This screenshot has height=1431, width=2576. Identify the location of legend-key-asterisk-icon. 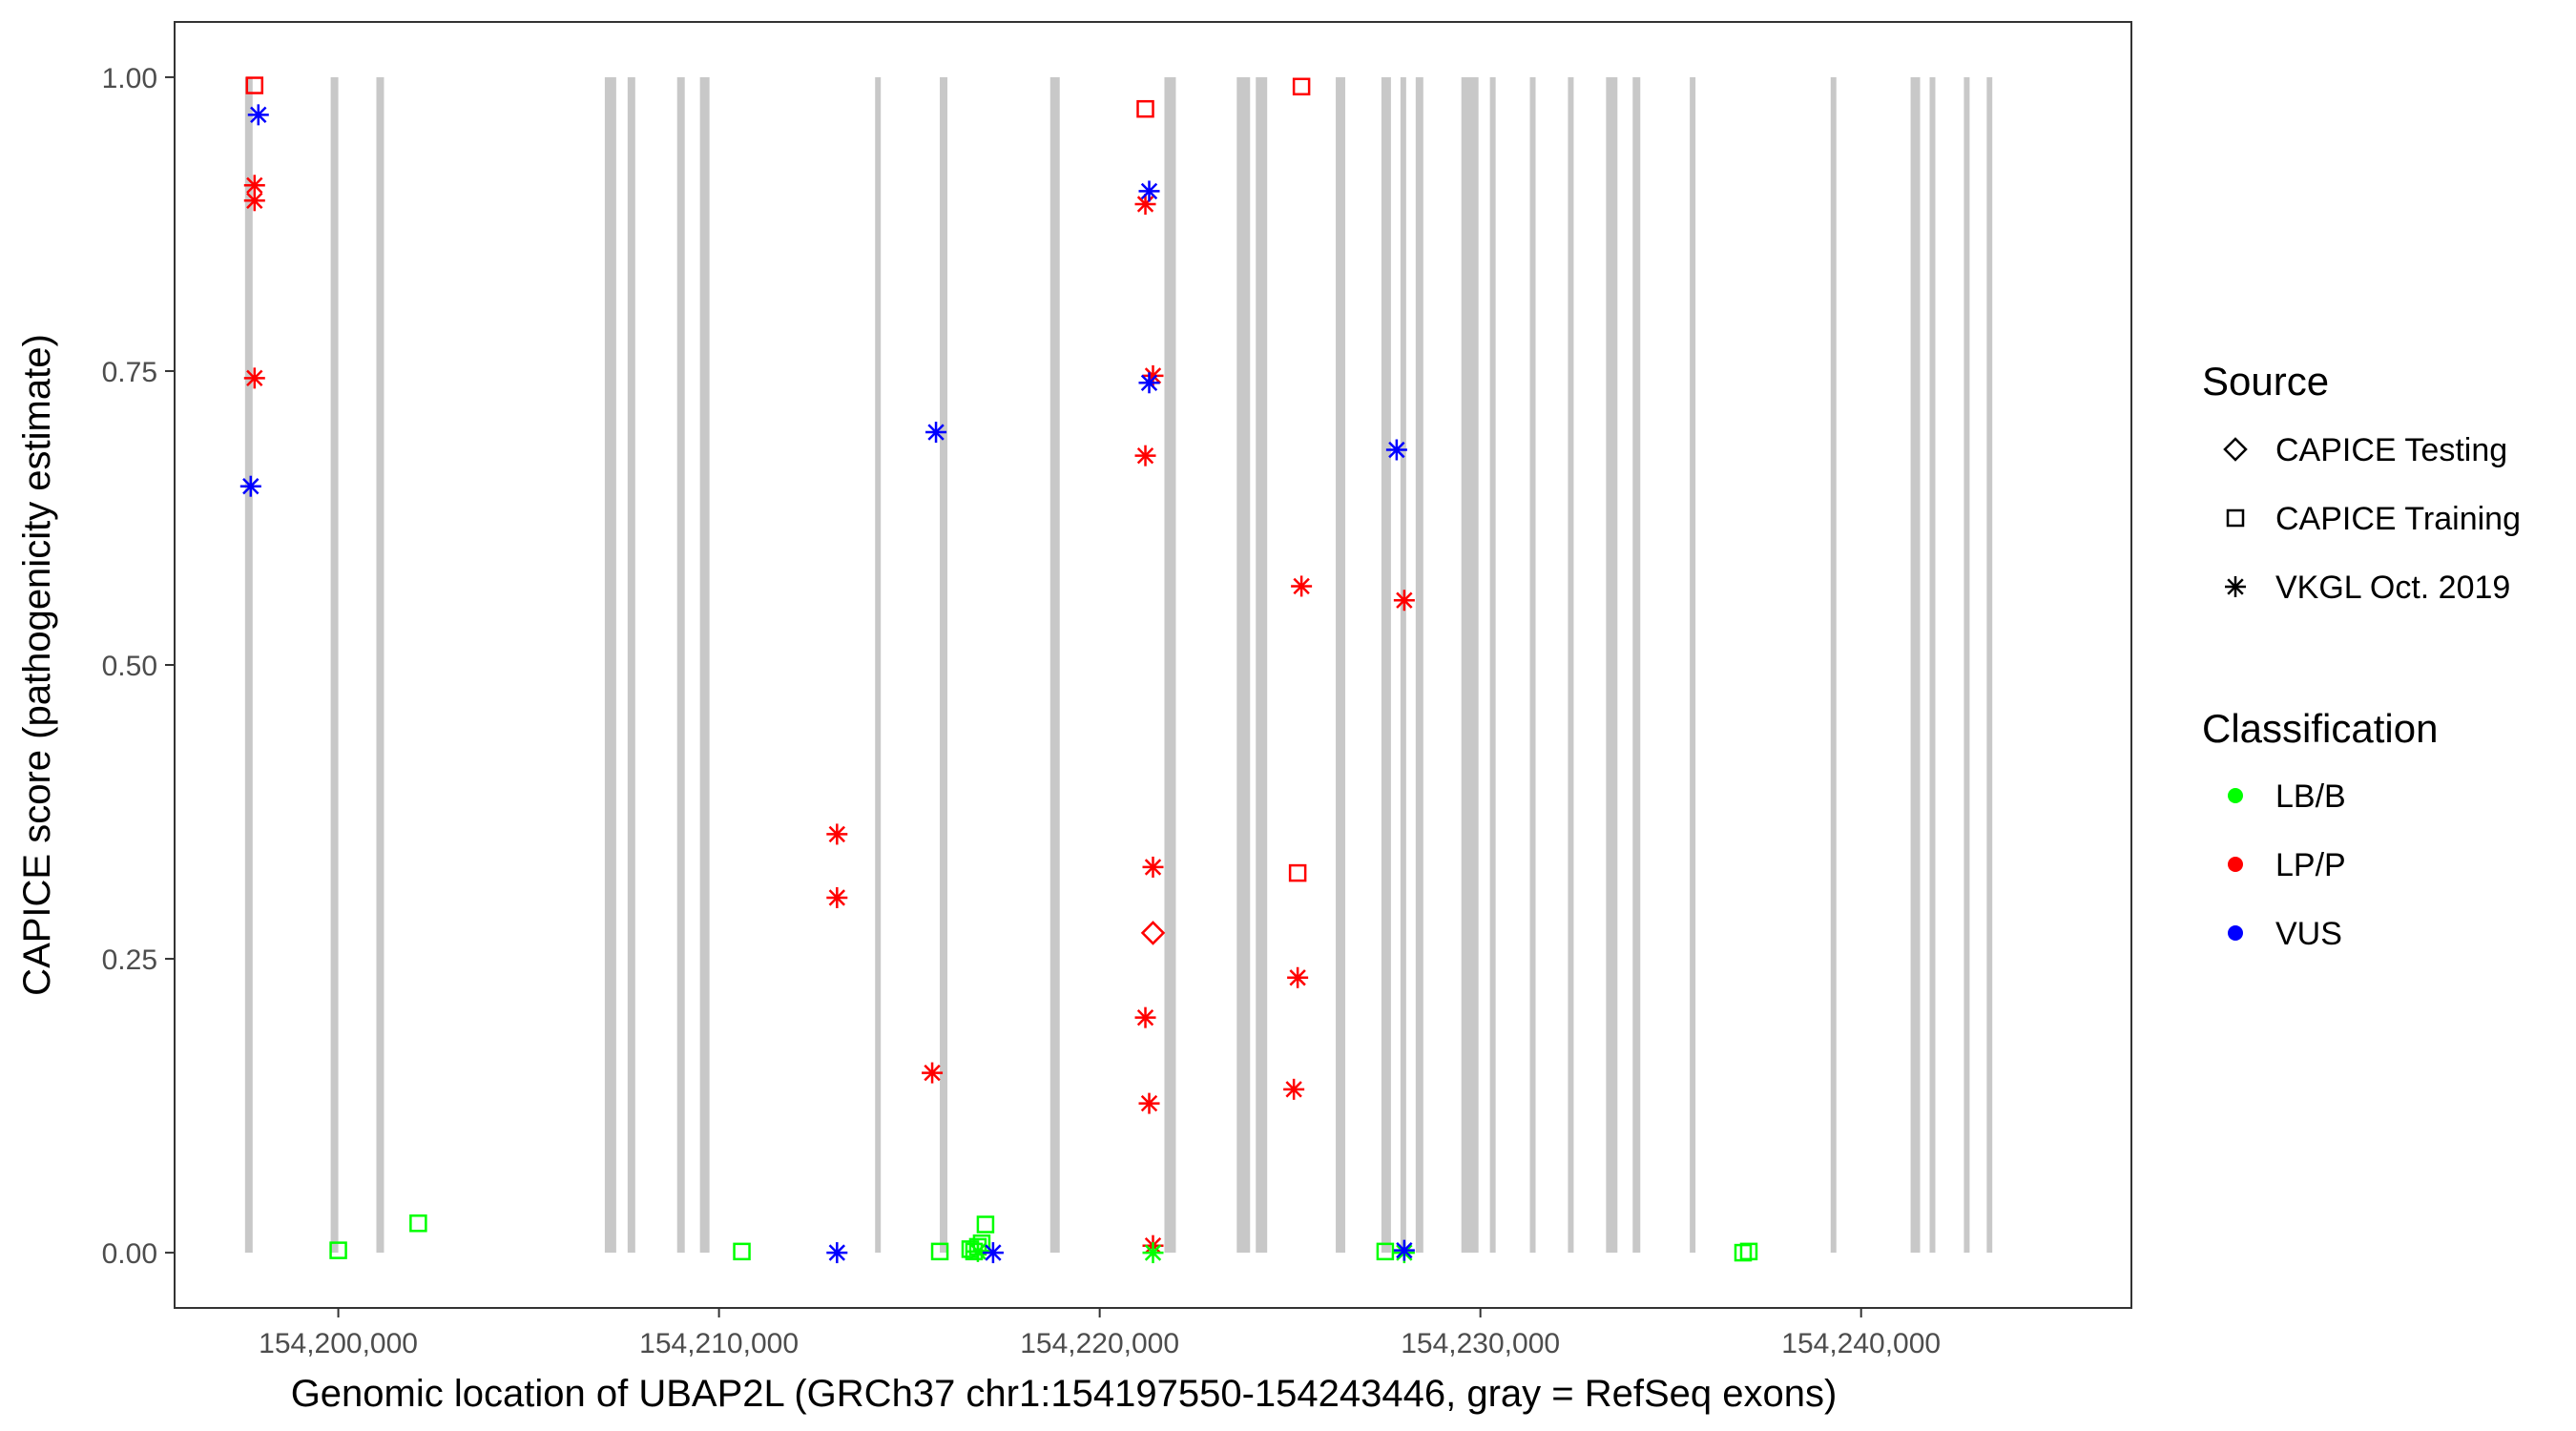
(2235, 586).